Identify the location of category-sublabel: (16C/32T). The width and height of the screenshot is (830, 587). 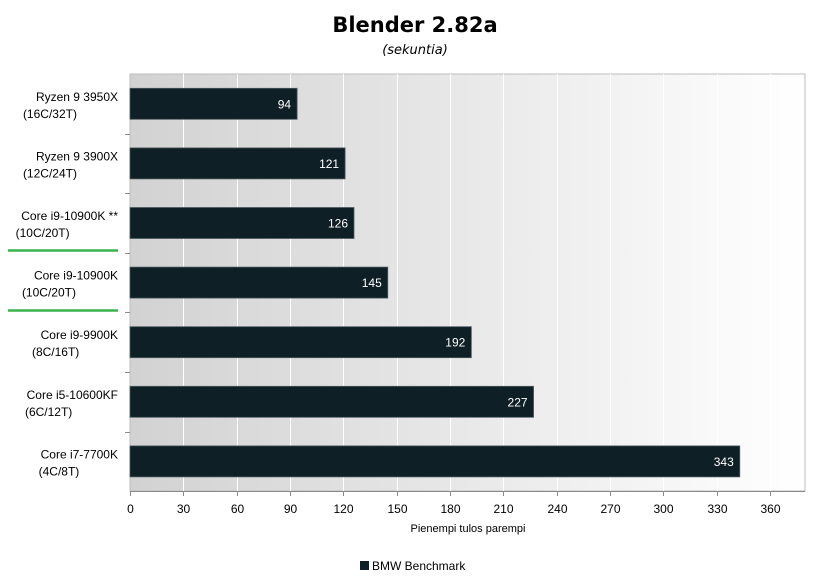
(50, 114).